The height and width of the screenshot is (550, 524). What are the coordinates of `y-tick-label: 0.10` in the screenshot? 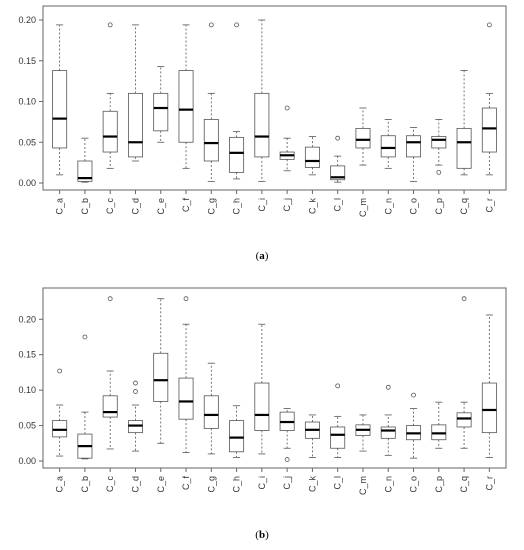 It's located at (27, 102).